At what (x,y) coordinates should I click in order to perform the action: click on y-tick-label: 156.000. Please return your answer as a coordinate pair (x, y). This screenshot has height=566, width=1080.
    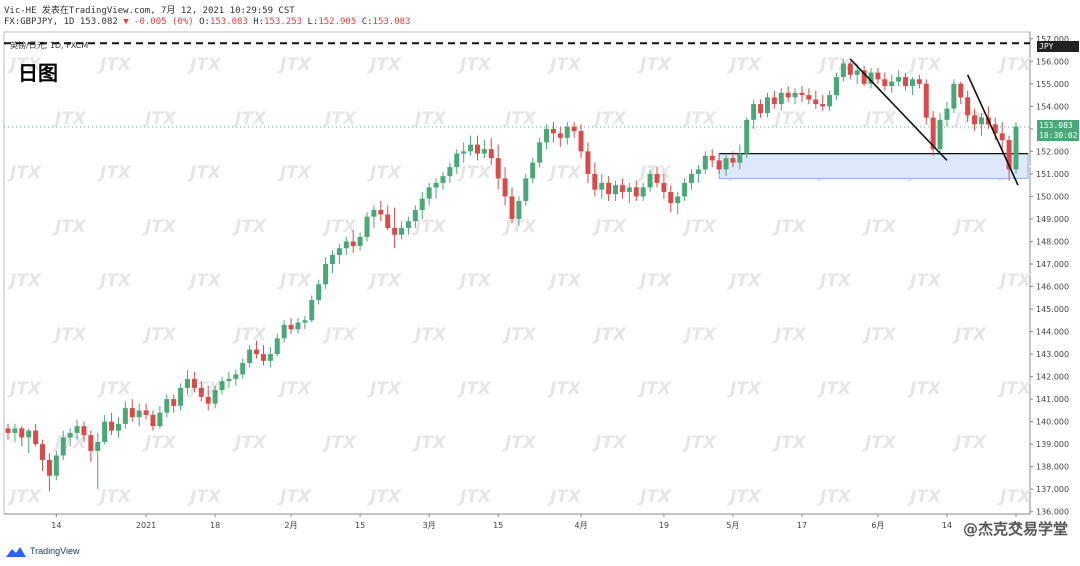
    Looking at the image, I should click on (1052, 61).